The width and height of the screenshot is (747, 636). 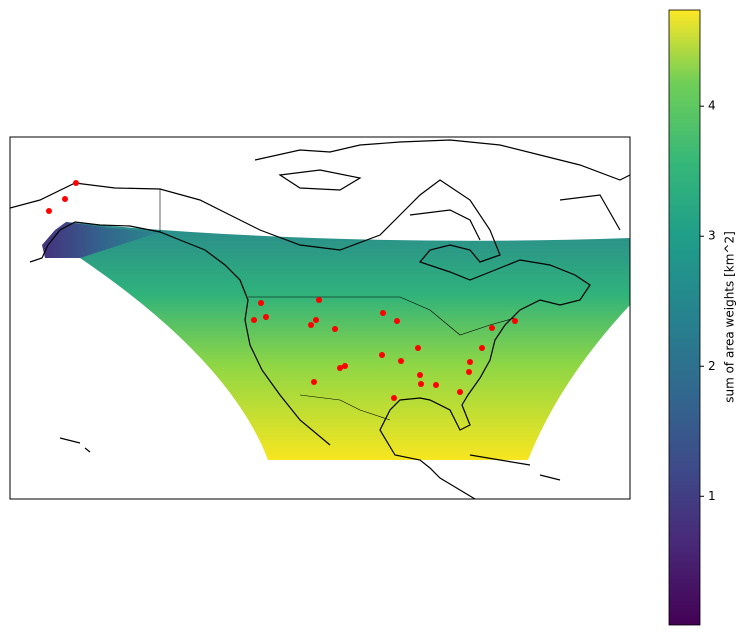 What do you see at coordinates (712, 496) in the screenshot?
I see `colorbar-tick-label: 1` at bounding box center [712, 496].